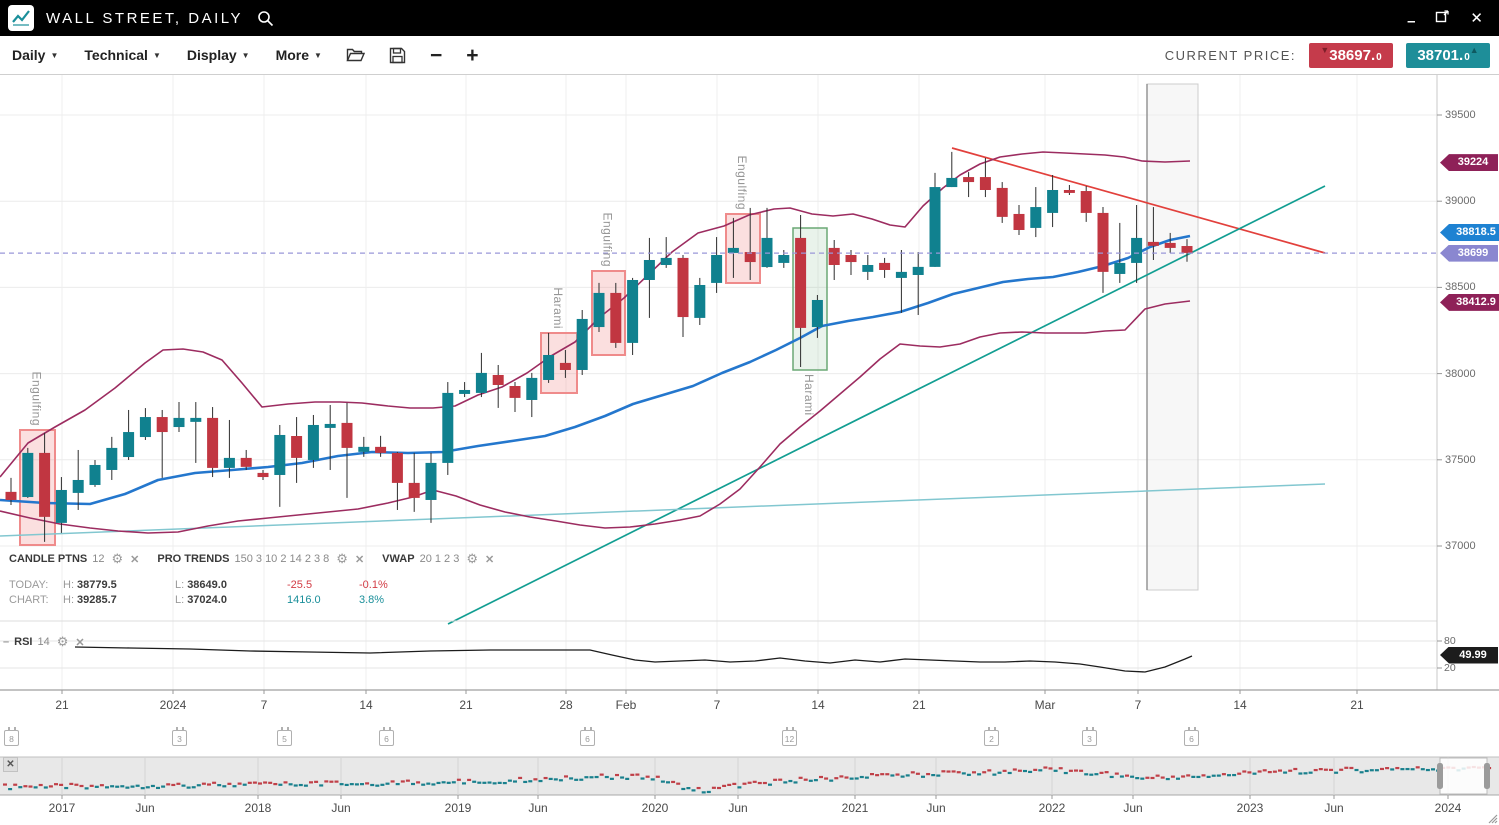 This screenshot has width=1499, height=825. Describe the element at coordinates (1440, 776) in the screenshot. I see `navigator-left-handle` at that location.